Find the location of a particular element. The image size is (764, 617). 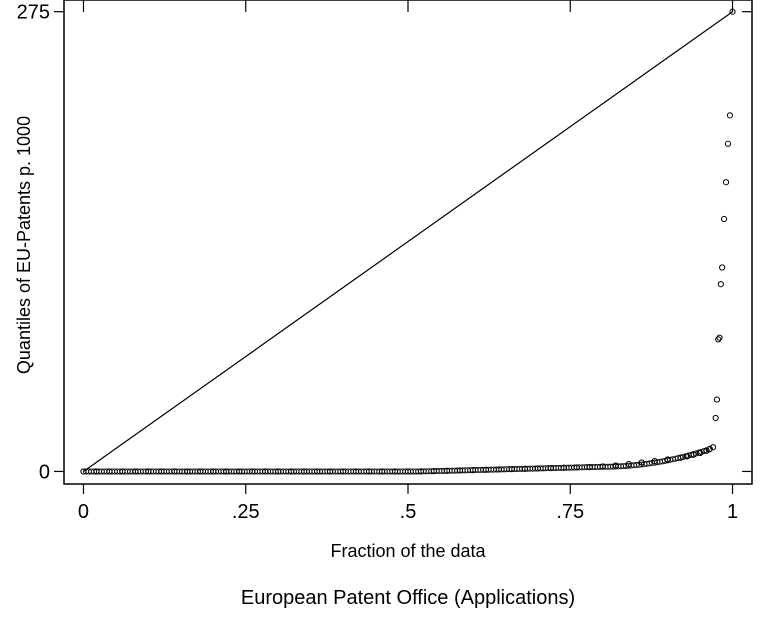

x-axis-title: Fraction of the data is located at coordinates (408, 551).